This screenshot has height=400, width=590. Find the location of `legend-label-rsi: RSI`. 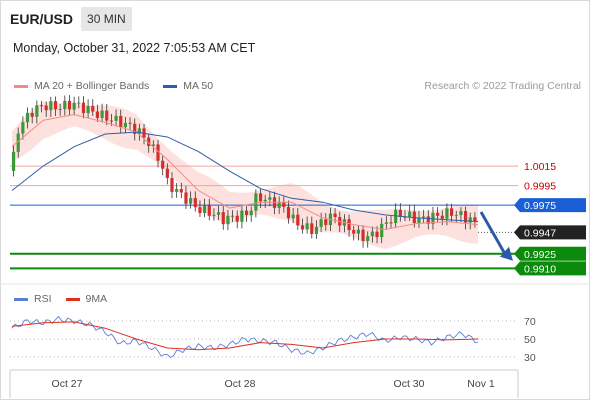

legend-label-rsi: RSI is located at coordinates (43, 299).